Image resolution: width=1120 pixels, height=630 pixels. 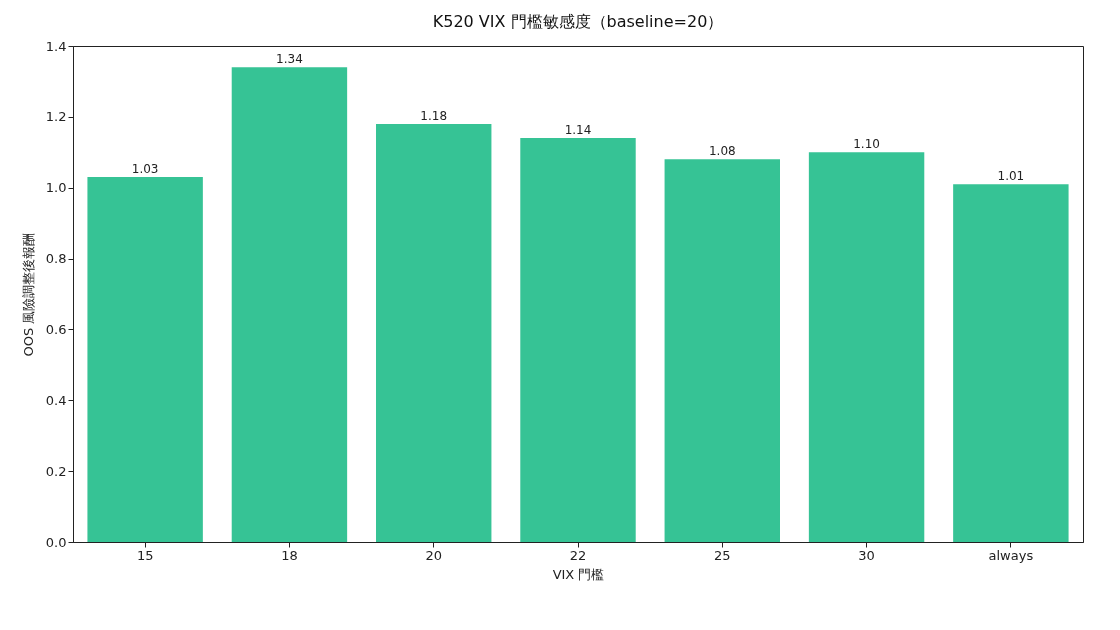 What do you see at coordinates (28, 294) in the screenshot?
I see `y-axis-title: OOS 風險調整後報酬` at bounding box center [28, 294].